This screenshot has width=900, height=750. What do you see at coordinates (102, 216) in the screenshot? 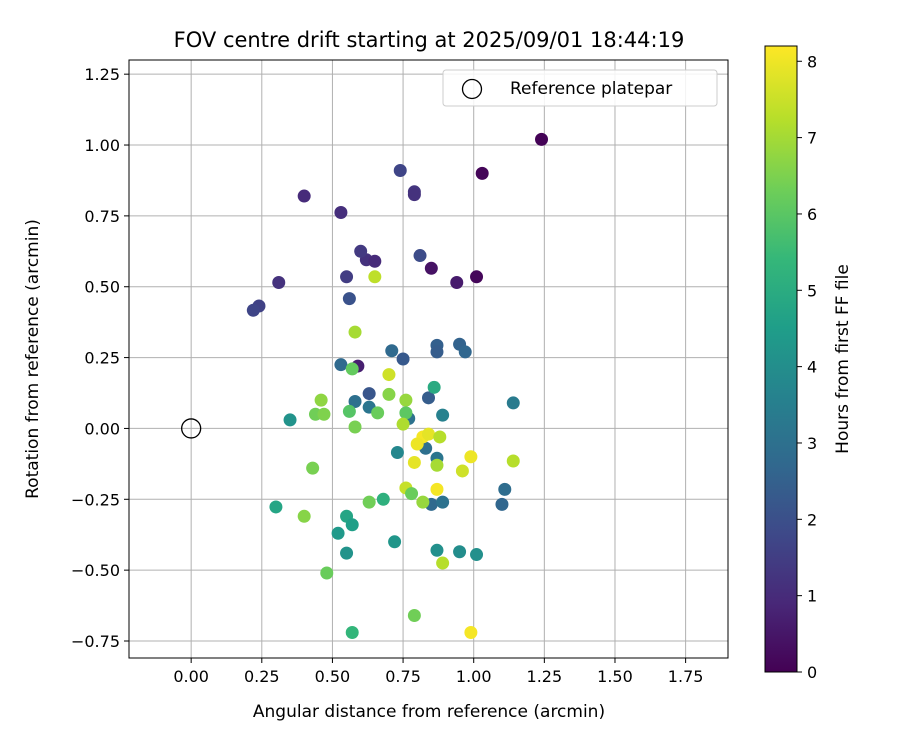
I see `y-tick-label: 0.75` at bounding box center [102, 216].